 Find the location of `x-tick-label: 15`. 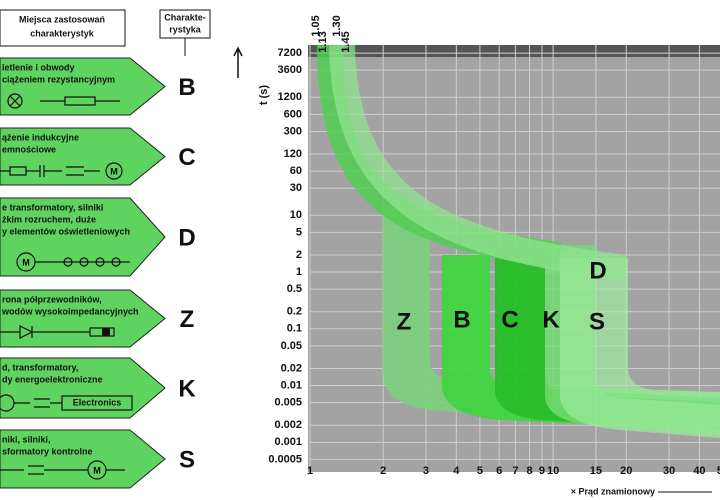

x-tick-label: 15 is located at coordinates (596, 471).